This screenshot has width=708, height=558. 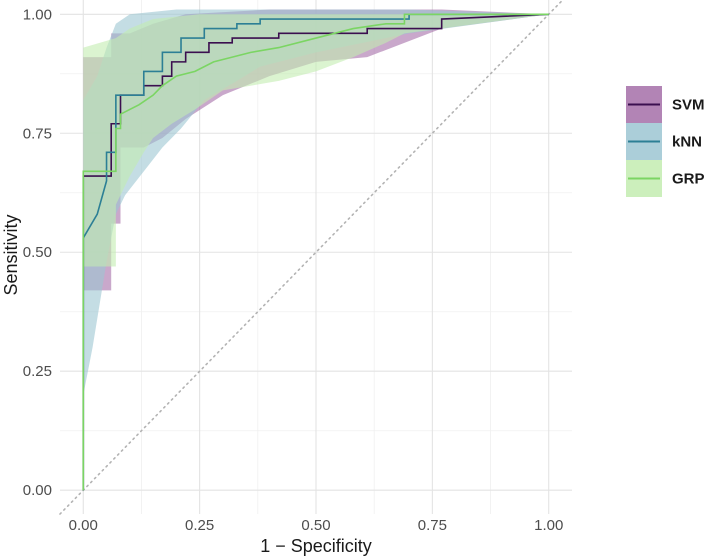 I want to click on y-tick-label: 1.00, so click(x=37, y=14).